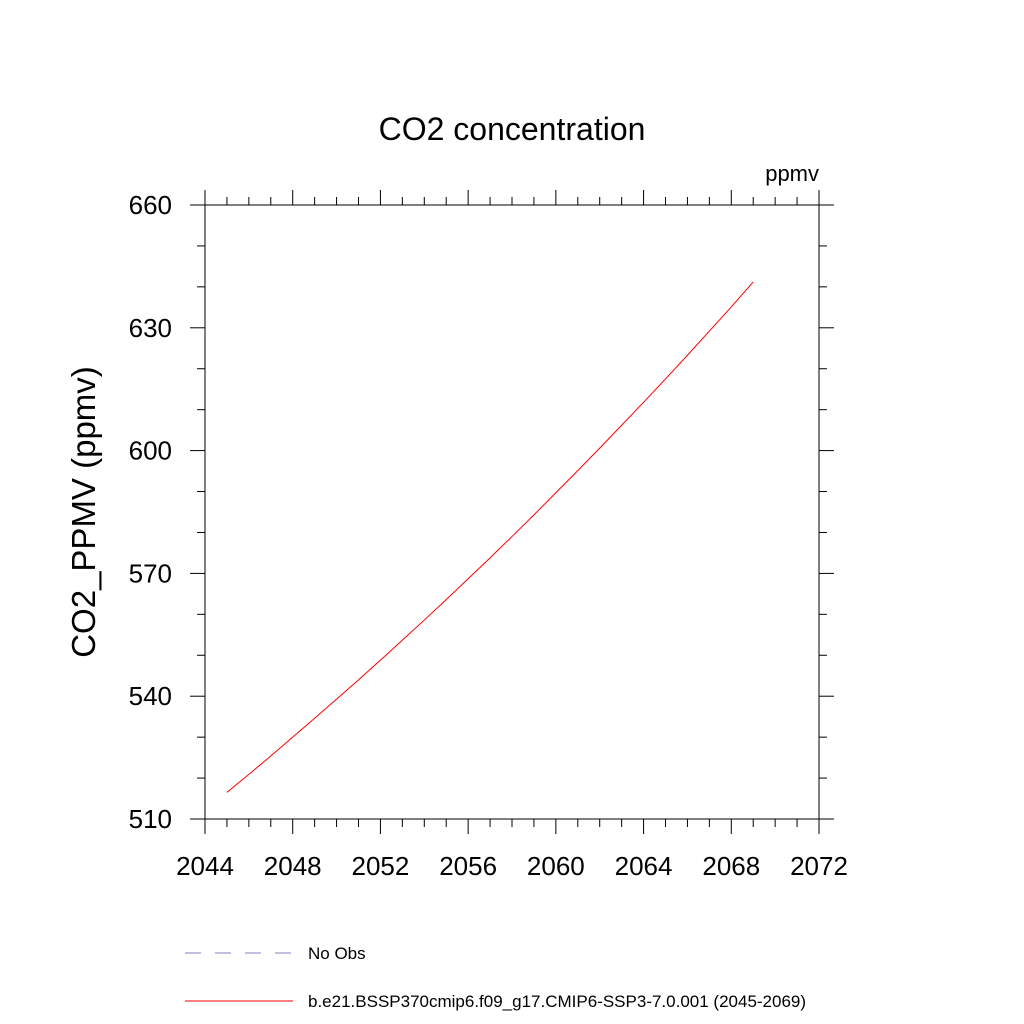 The width and height of the screenshot is (1024, 1024). I want to click on y-tick-label: 570, so click(150, 573).